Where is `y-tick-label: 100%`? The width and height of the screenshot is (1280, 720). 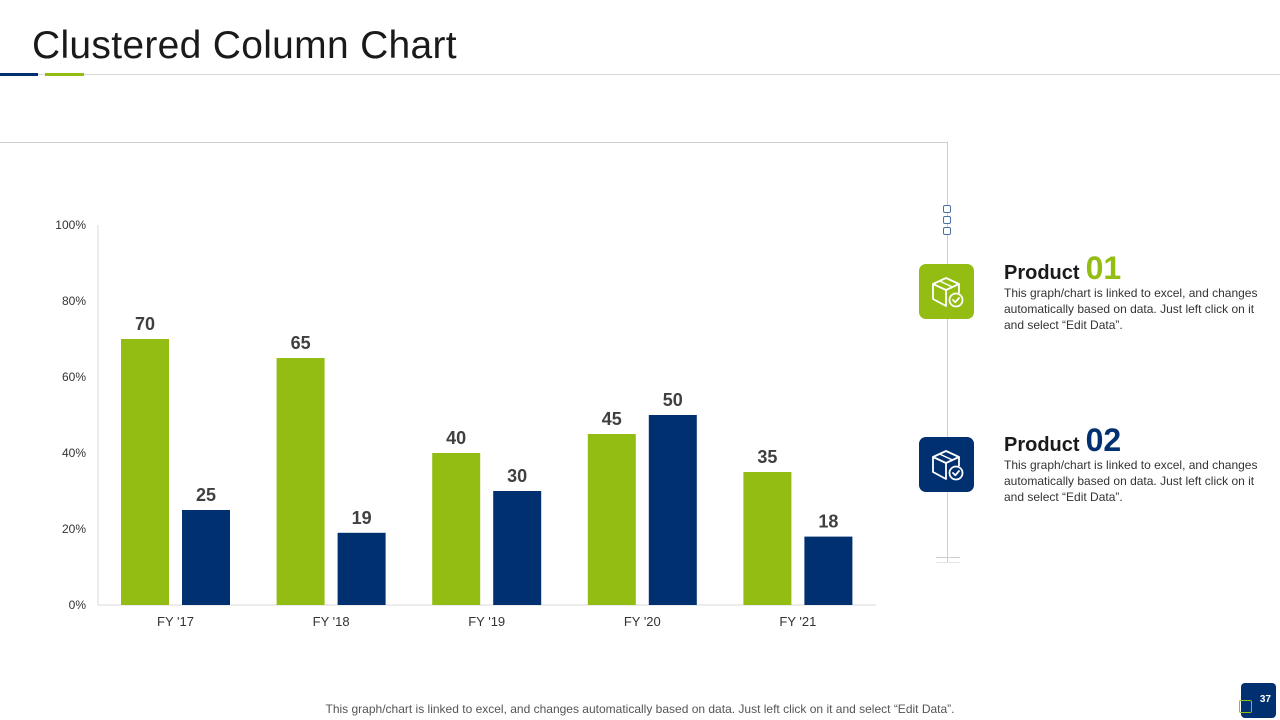
y-tick-label: 100% is located at coordinates (70, 225).